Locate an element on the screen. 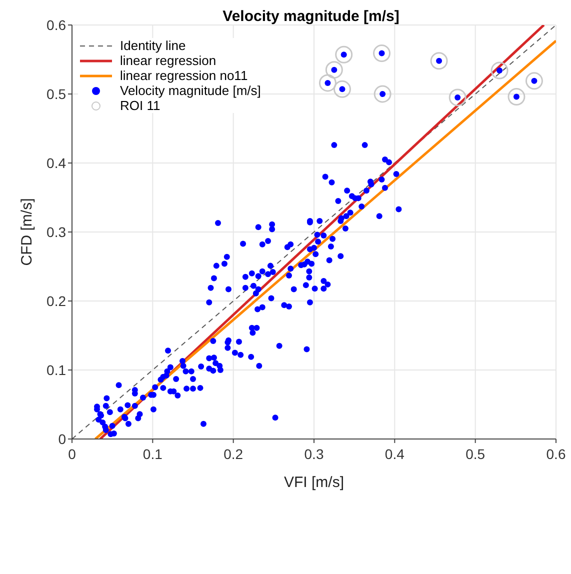  x-tick-label: 0.5 is located at coordinates (476, 454).